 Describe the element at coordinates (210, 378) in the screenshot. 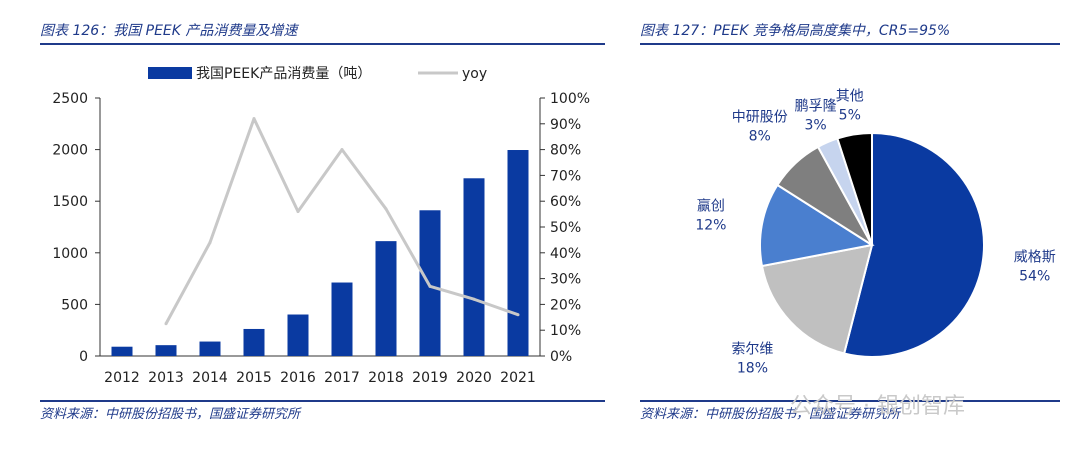

I see `x-tick-label: 2014` at that location.